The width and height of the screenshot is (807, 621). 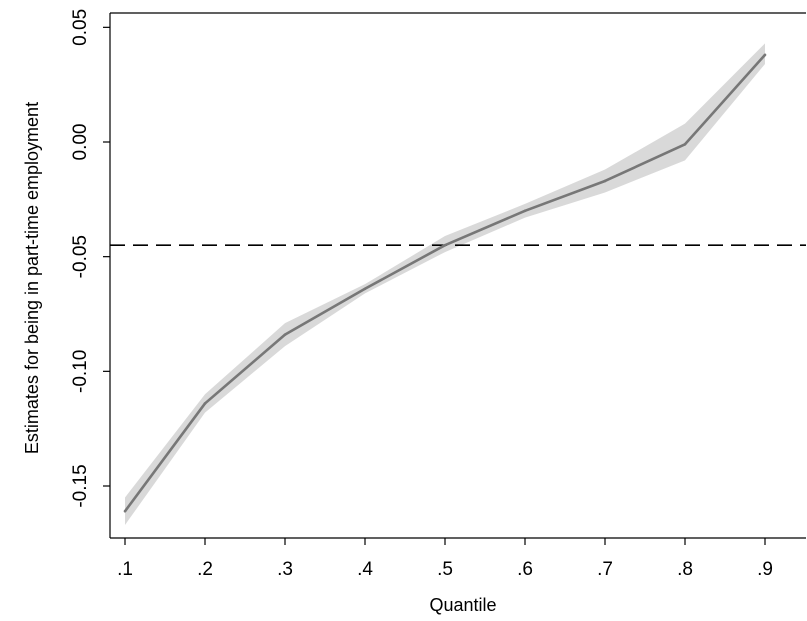 I want to click on y-axis: 0.05 0.00 -0.05 -0.10 -0.15, so click(x=90, y=258).